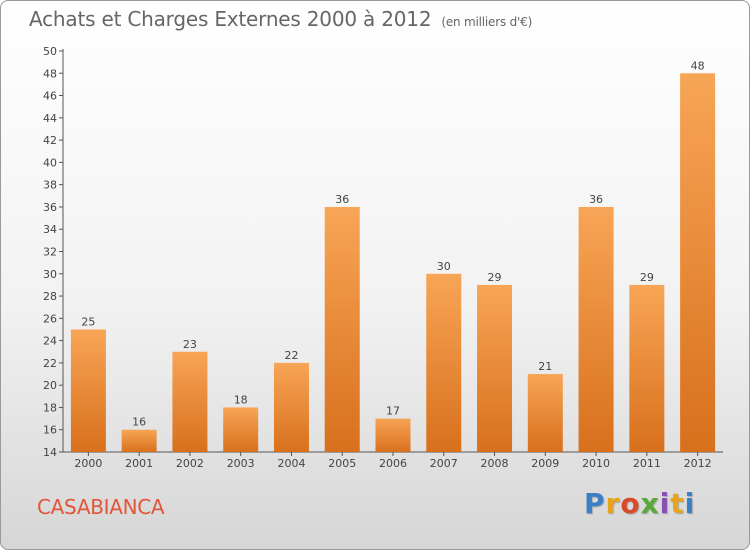 The width and height of the screenshot is (750, 550). What do you see at coordinates (50, 274) in the screenshot?
I see `y-tick-label: 30` at bounding box center [50, 274].